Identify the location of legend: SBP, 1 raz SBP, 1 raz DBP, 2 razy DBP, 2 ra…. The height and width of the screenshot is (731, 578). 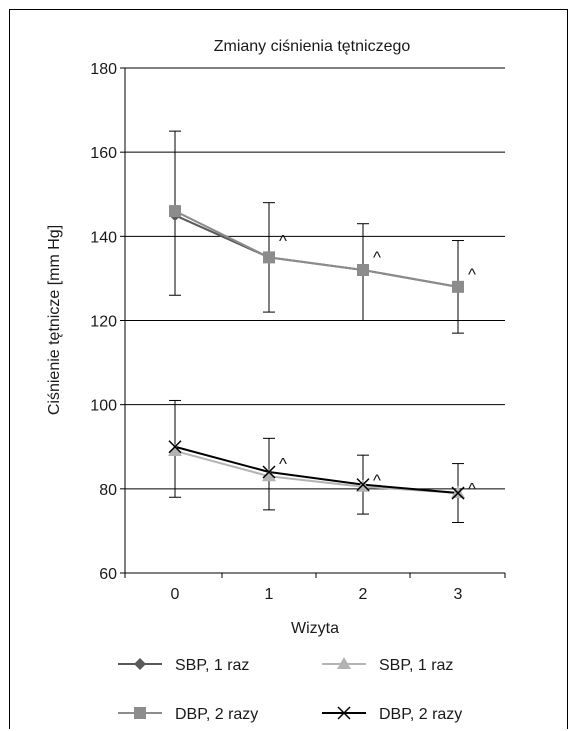
(290, 690).